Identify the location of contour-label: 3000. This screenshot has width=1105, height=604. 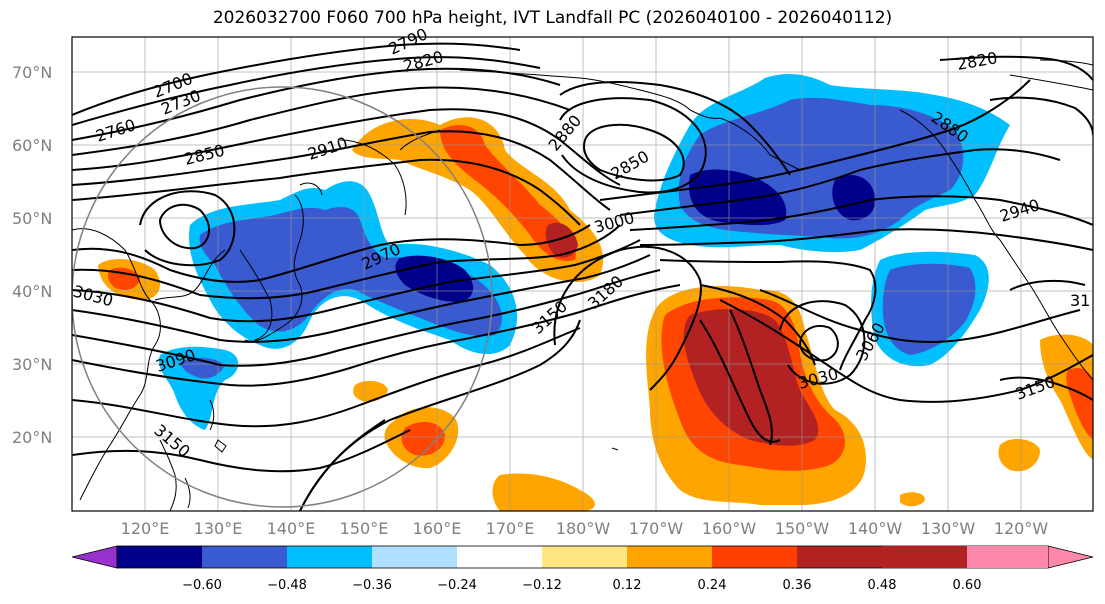
(614, 222).